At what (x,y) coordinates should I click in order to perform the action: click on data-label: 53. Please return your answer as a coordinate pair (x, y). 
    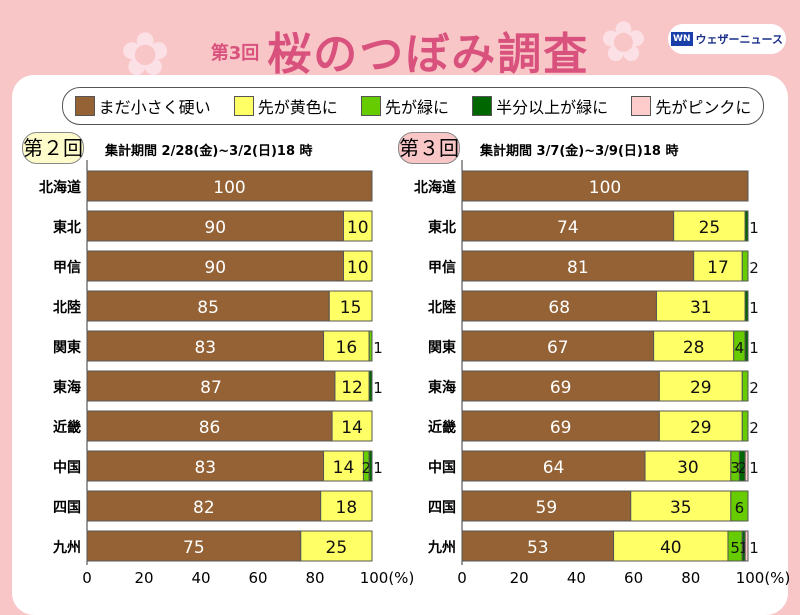
    Looking at the image, I should click on (538, 548).